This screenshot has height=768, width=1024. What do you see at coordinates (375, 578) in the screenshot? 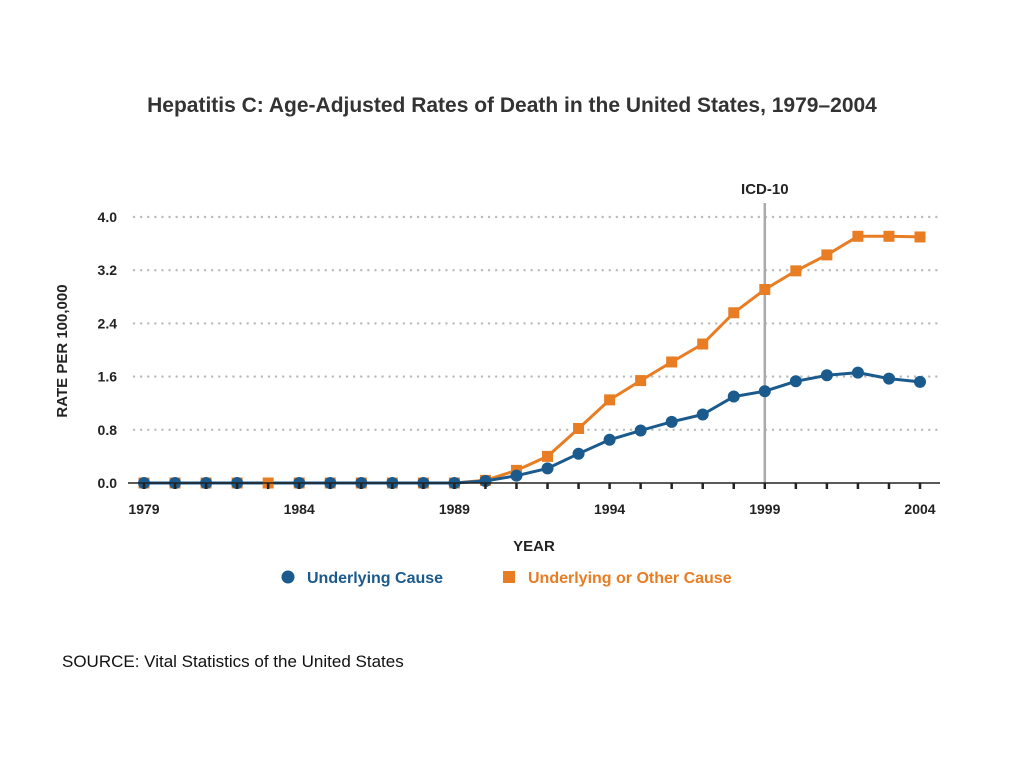
I see `legend-label: Underlying Cause` at bounding box center [375, 578].